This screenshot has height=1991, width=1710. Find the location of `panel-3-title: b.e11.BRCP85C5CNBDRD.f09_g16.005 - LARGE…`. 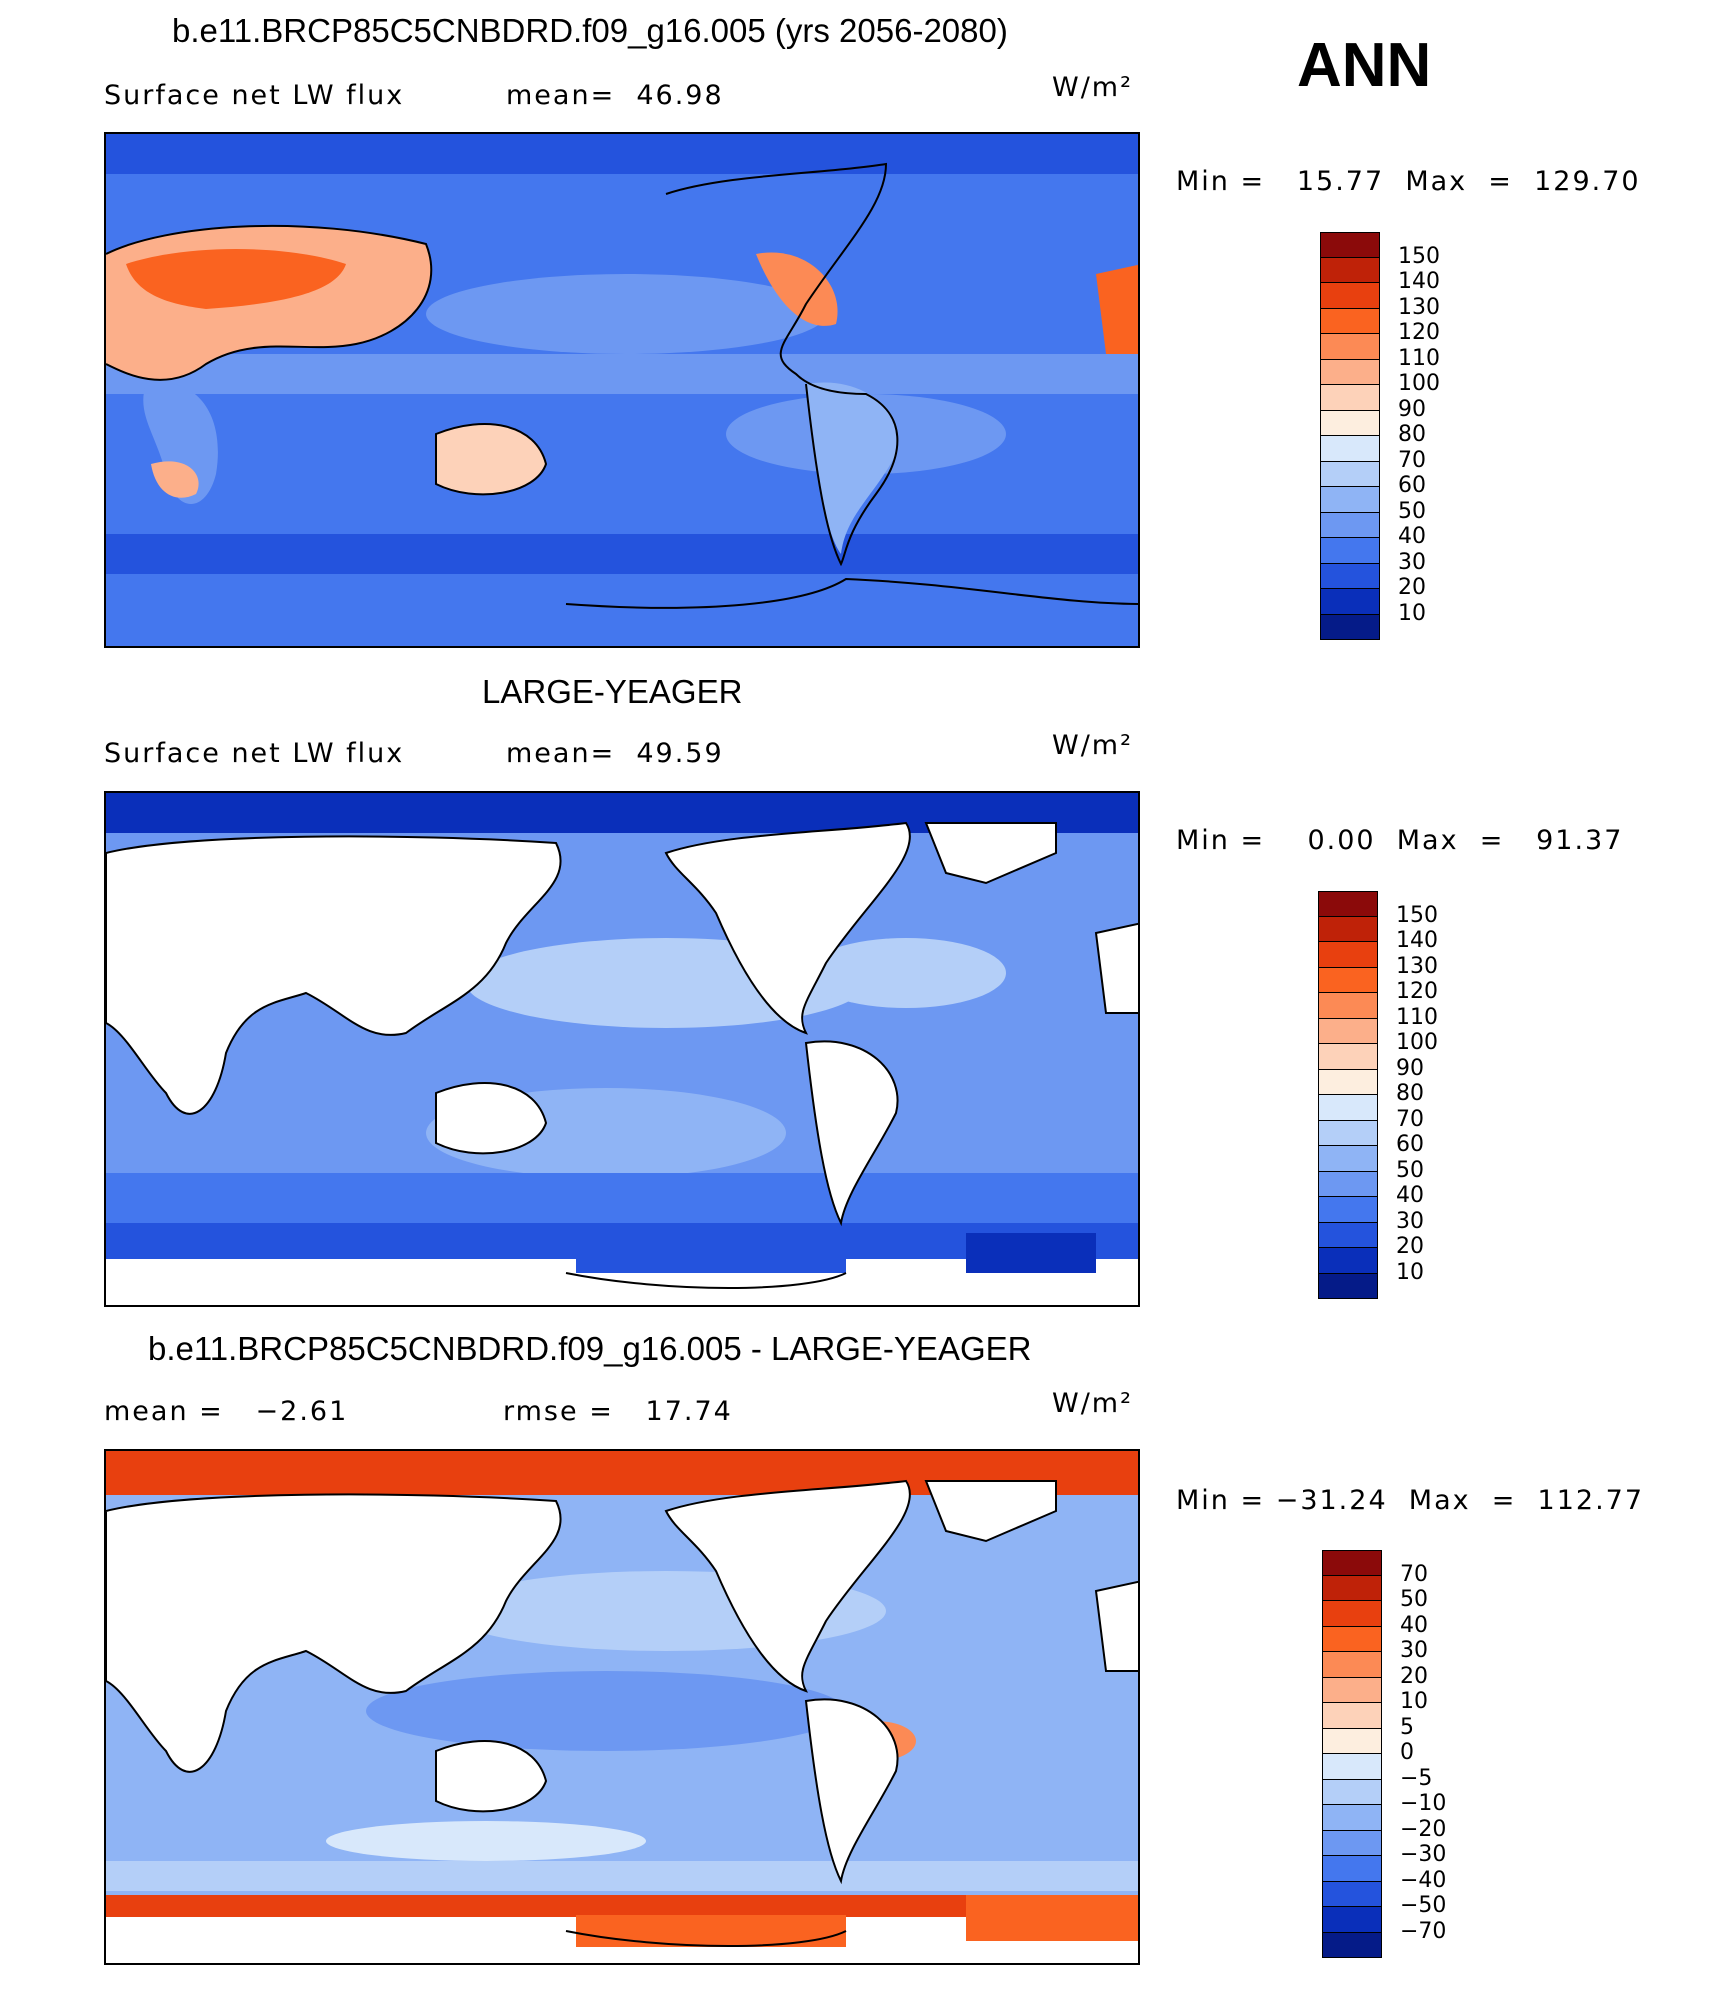

panel-3-title: b.e11.BRCP85C5CNBDRD.f09_g16.005 - LARGE… is located at coordinates (590, 1348).